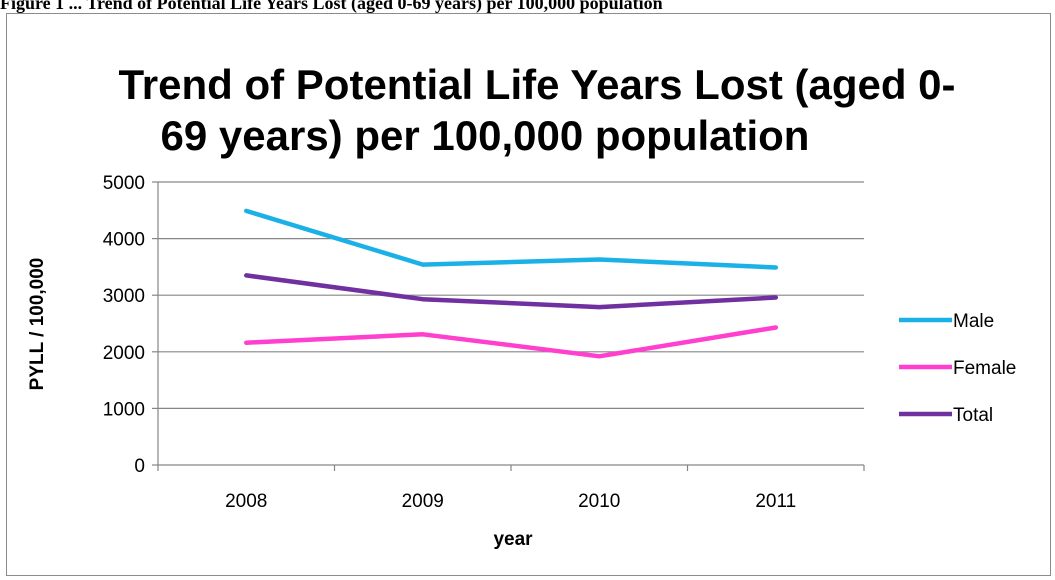  Describe the element at coordinates (139, 466) in the screenshot. I see `y-tick-label: 0` at that location.